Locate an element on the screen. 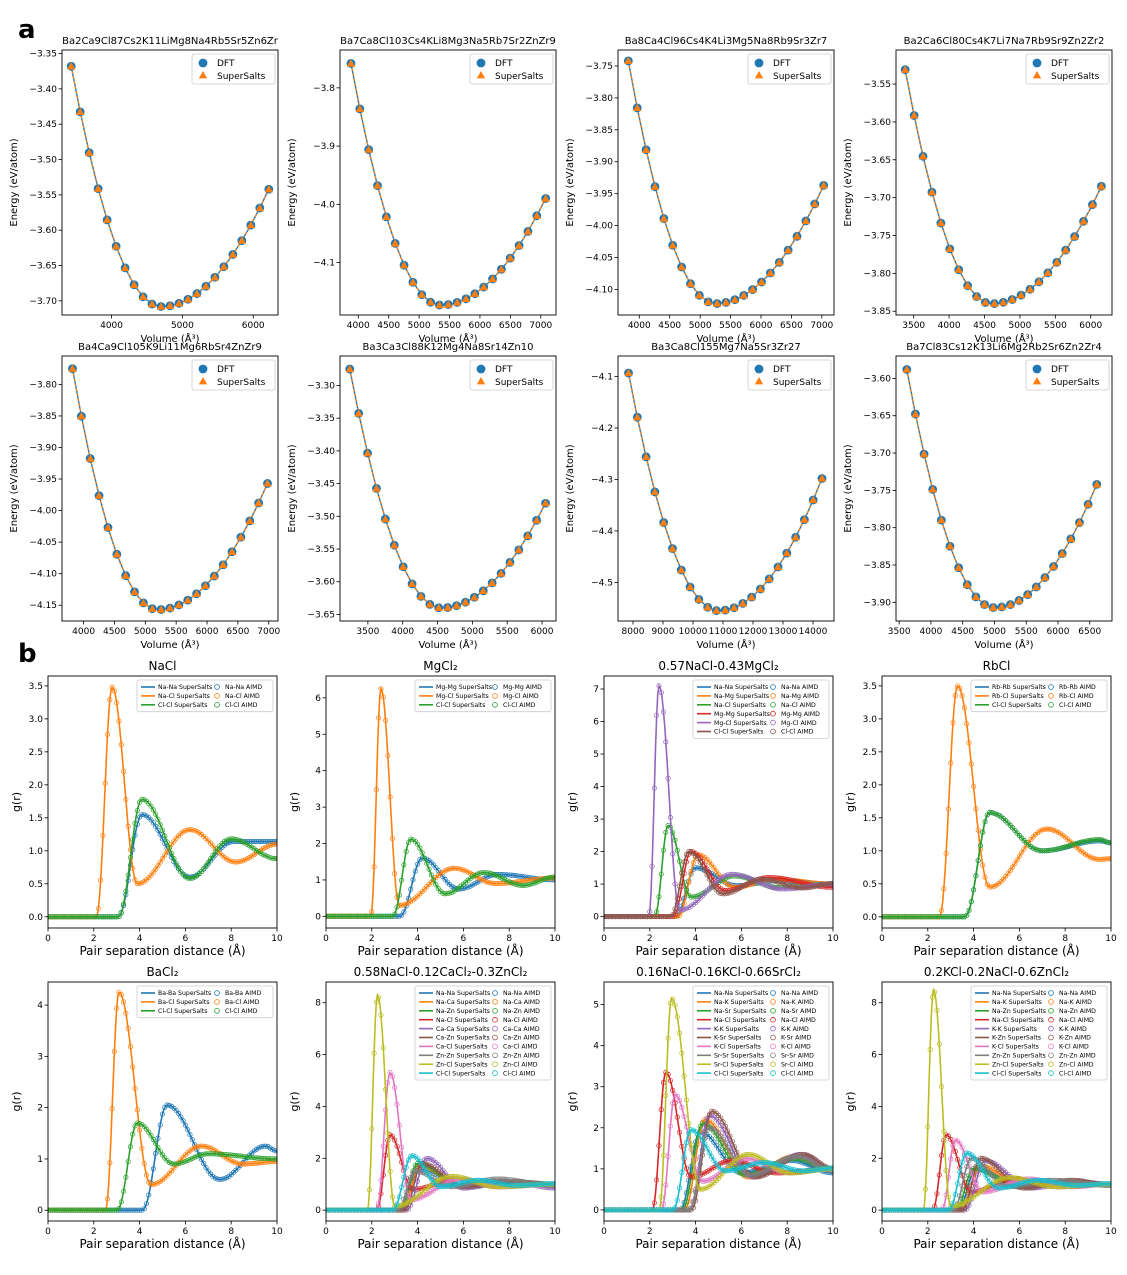 This screenshot has height=1275, width=1127. rdf-legend-supersalts-label: Zn-Zn SuperSalts is located at coordinates (463, 1056).